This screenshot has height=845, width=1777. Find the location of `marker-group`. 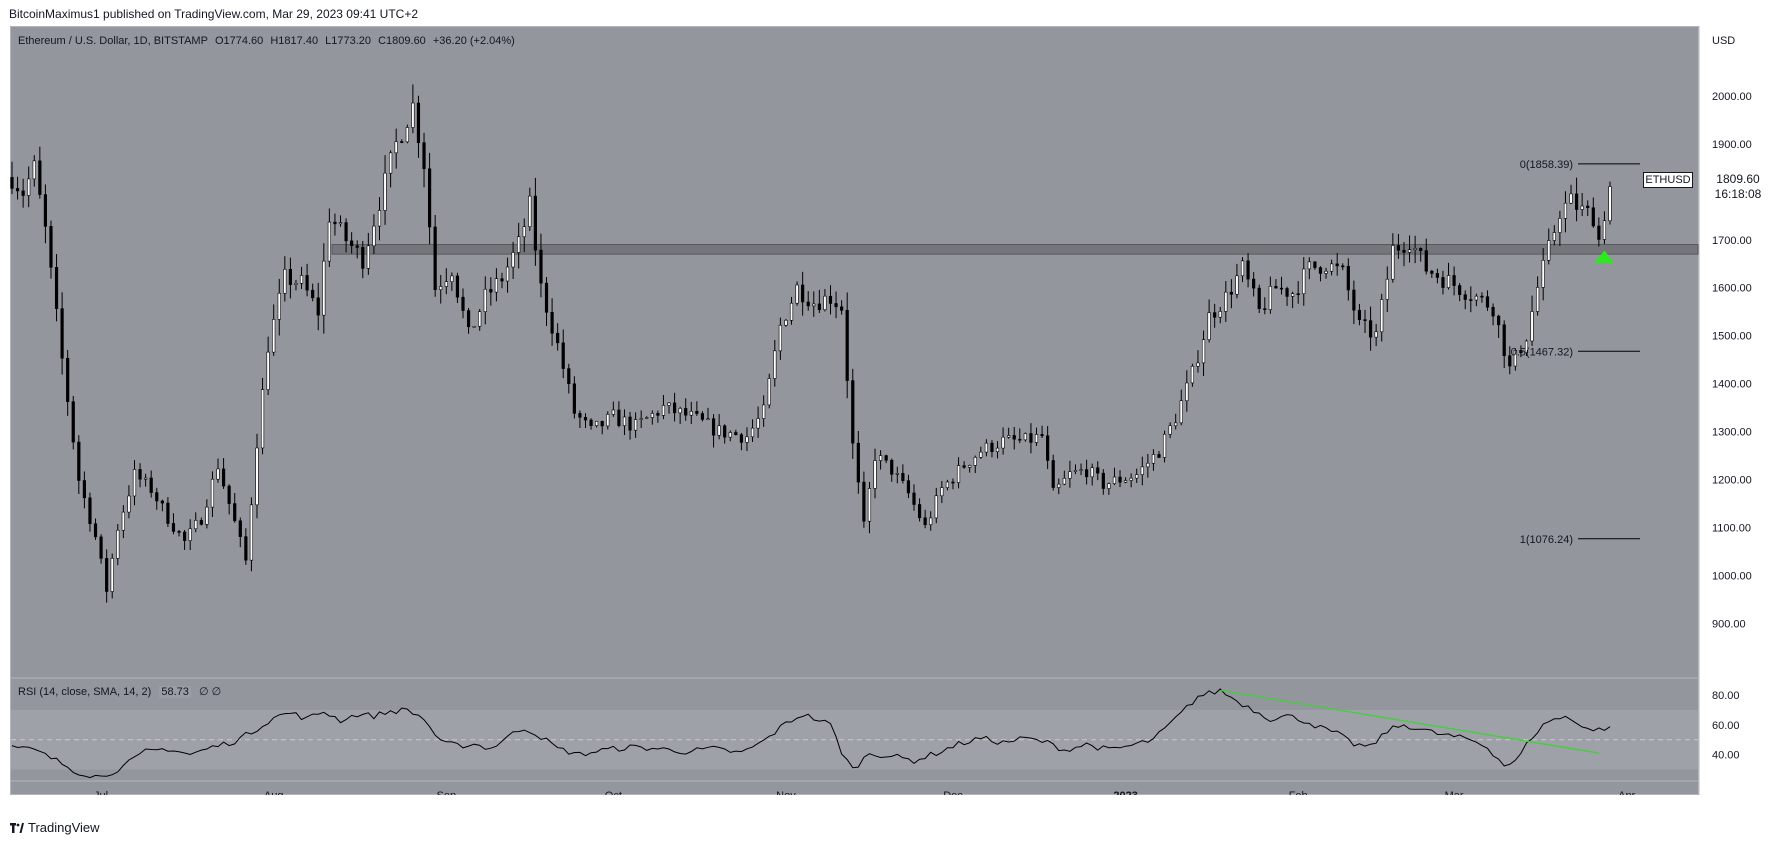

marker-group is located at coordinates (1604, 257).